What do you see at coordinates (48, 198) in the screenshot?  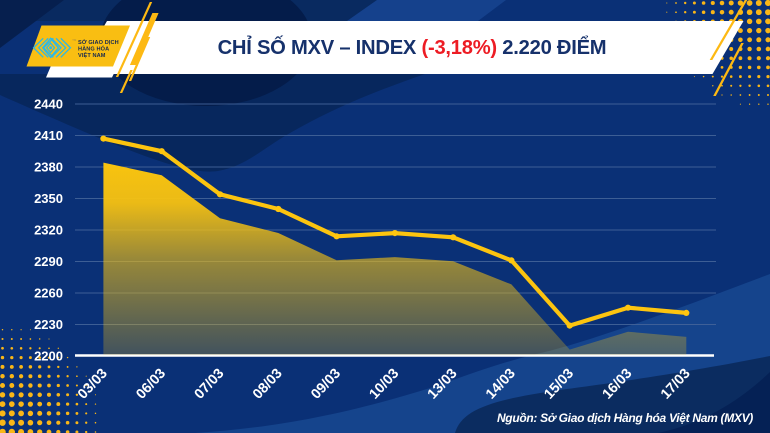 I see `svg-text: 2350` at bounding box center [48, 198].